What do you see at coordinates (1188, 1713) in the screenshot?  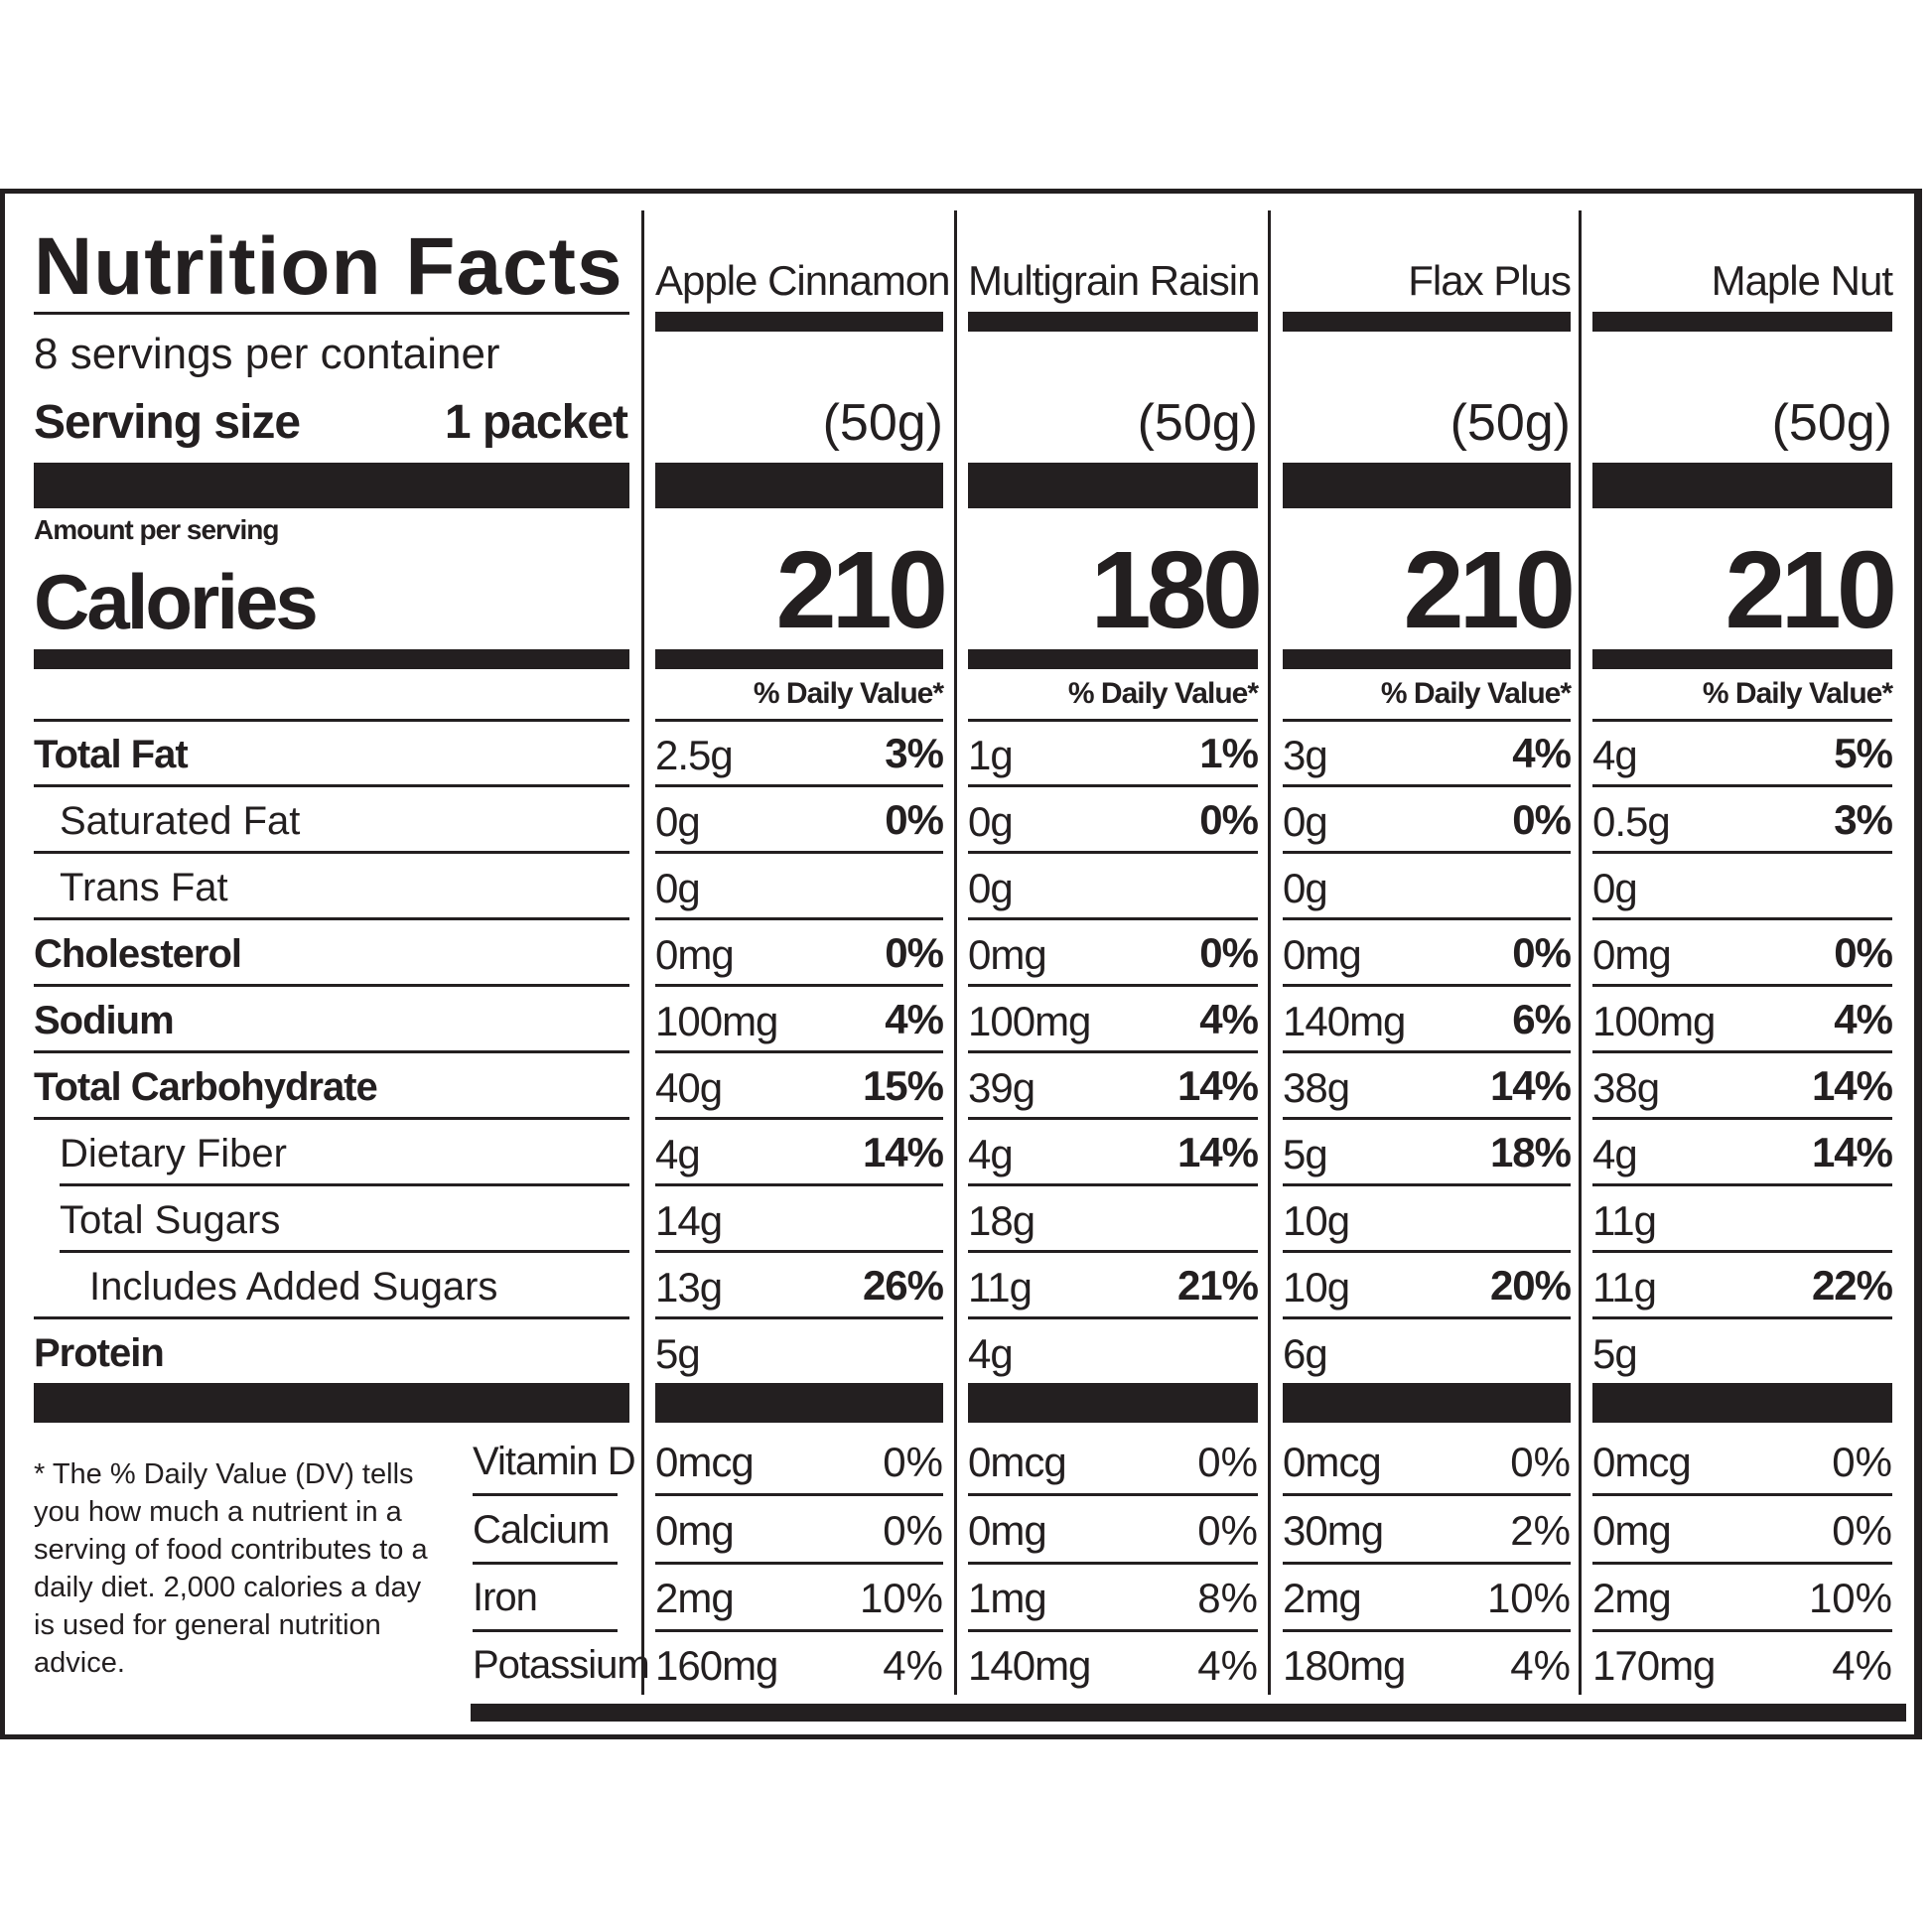 I see `bottom-bar` at bounding box center [1188, 1713].